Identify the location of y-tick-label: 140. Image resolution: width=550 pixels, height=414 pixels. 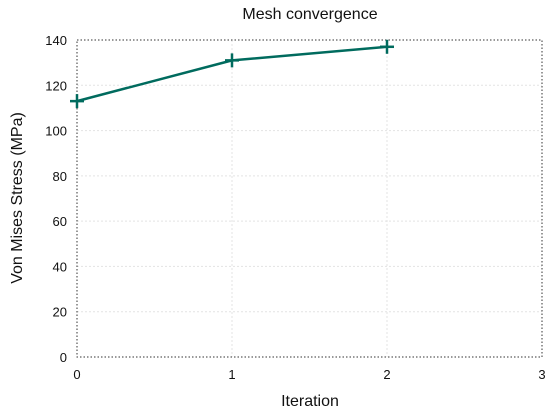
(56, 40).